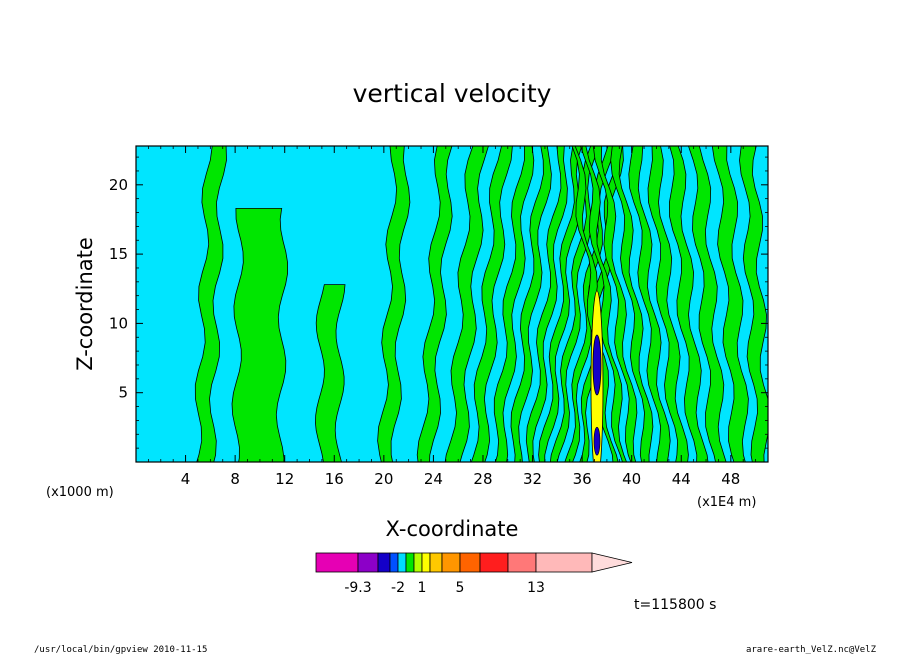  I want to click on colorbar, so click(474, 562).